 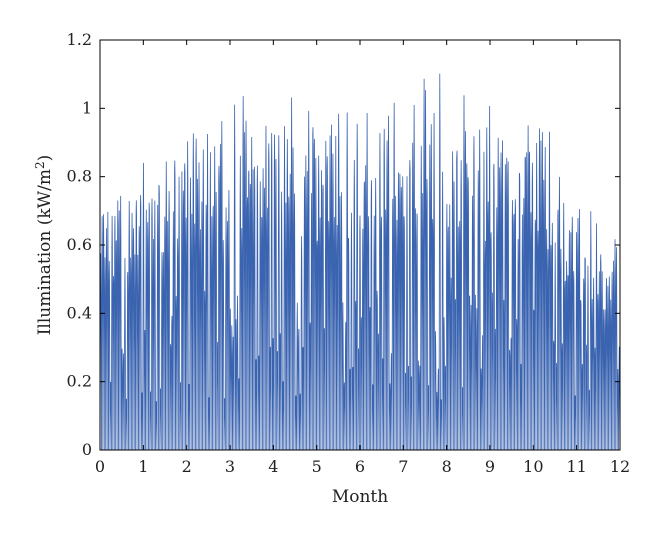 I want to click on y-tick-label: 0.4, so click(x=79, y=312).